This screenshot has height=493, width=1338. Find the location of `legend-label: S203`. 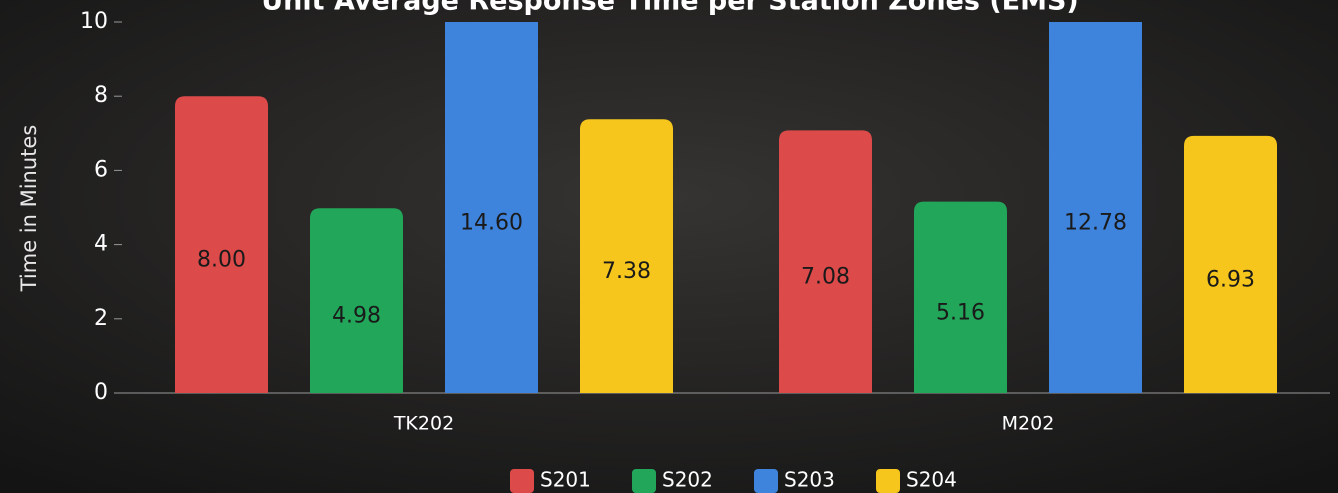

legend-label: S203 is located at coordinates (809, 480).